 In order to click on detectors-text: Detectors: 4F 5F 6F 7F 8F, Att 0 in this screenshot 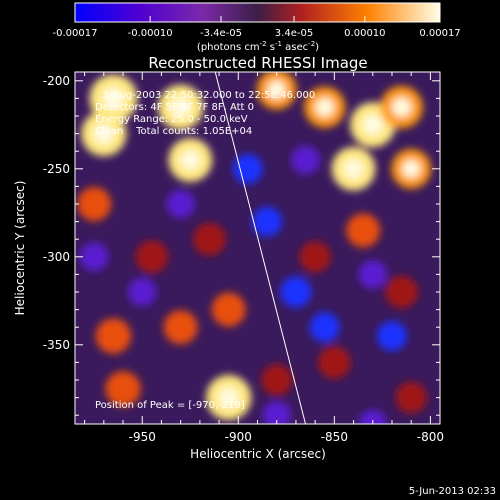, I will do `click(174, 107)`.